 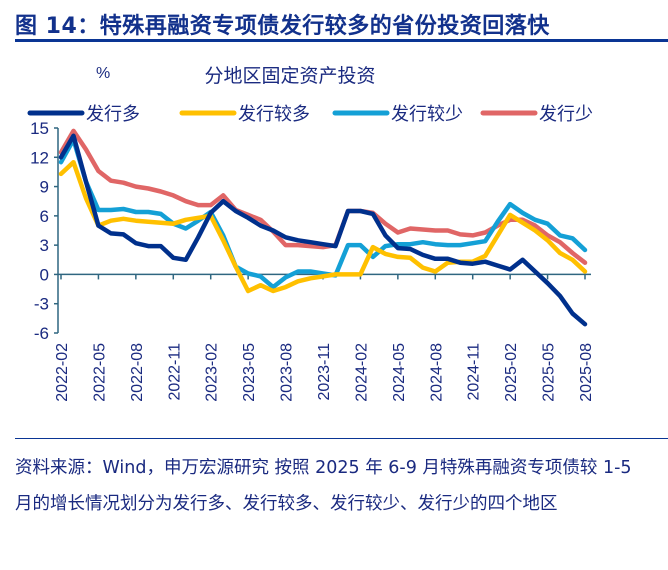 What do you see at coordinates (174, 372) in the screenshot?
I see `x-tick-label: 2022-11` at bounding box center [174, 372].